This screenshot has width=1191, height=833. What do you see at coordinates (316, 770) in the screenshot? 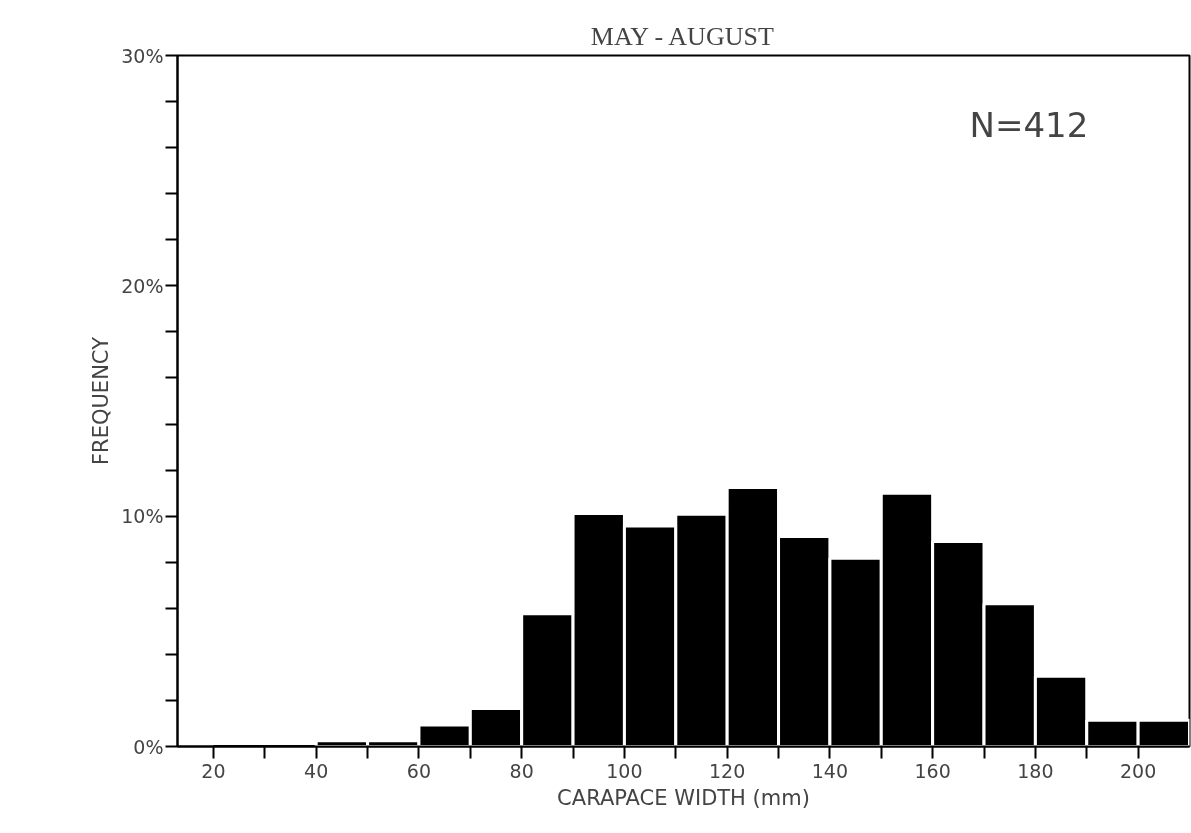
I see `x-tick-label: 40` at bounding box center [316, 770].